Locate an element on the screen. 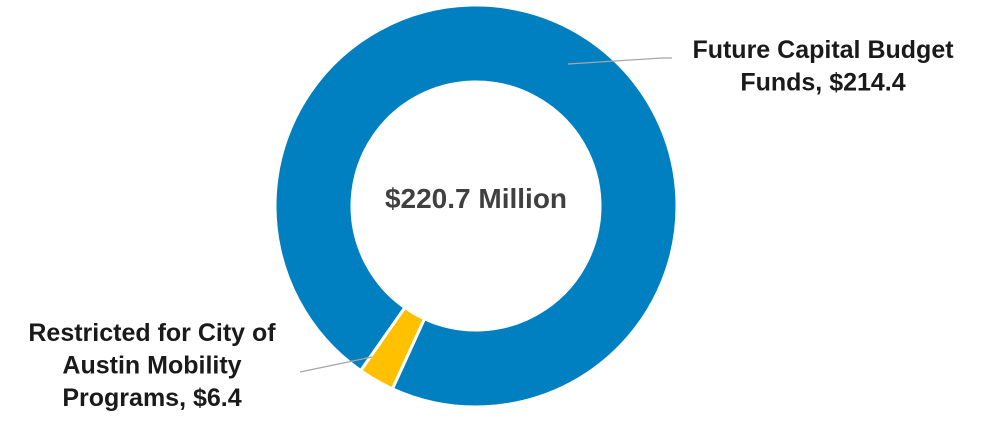 Image resolution: width=992 pixels, height=432 pixels. data-label-1-line-1: Austin Mobility is located at coordinates (151, 366).